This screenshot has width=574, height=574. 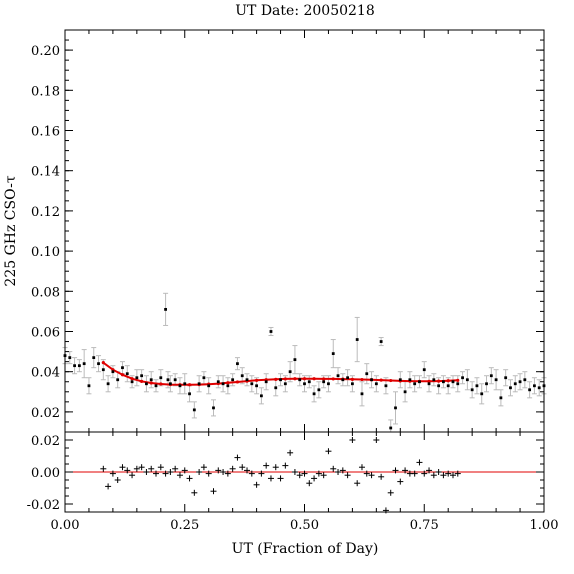 I want to click on x-tick-label: 0.75, so click(x=424, y=525).